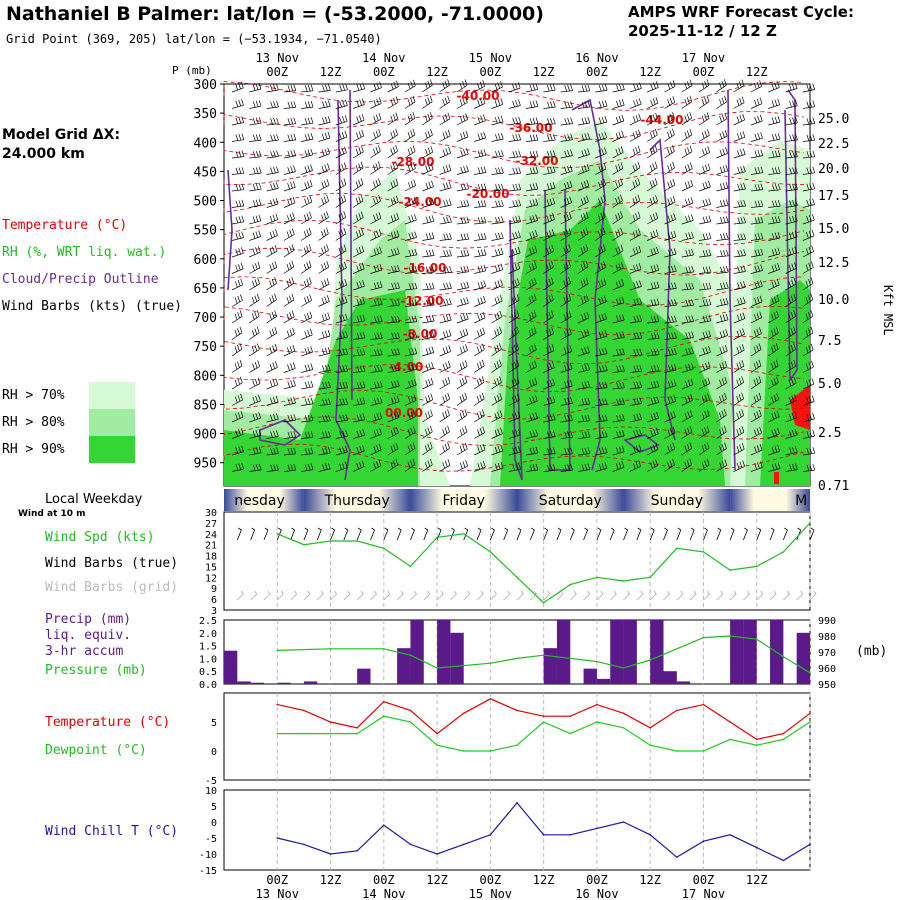  What do you see at coordinates (205, 289) in the screenshot?
I see `pressure-tick-label: 650` at bounding box center [205, 289].